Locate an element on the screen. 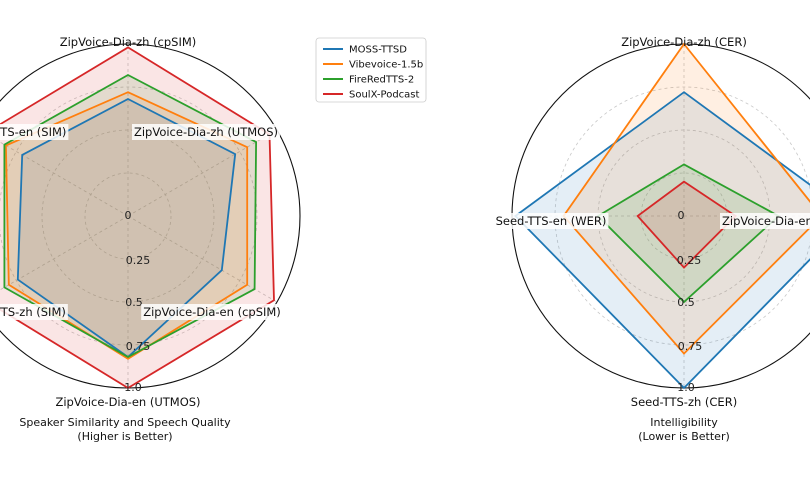 The height and width of the screenshot is (480, 810). legend-label-soulx-podcast: SoulX-Podcast is located at coordinates (384, 95).